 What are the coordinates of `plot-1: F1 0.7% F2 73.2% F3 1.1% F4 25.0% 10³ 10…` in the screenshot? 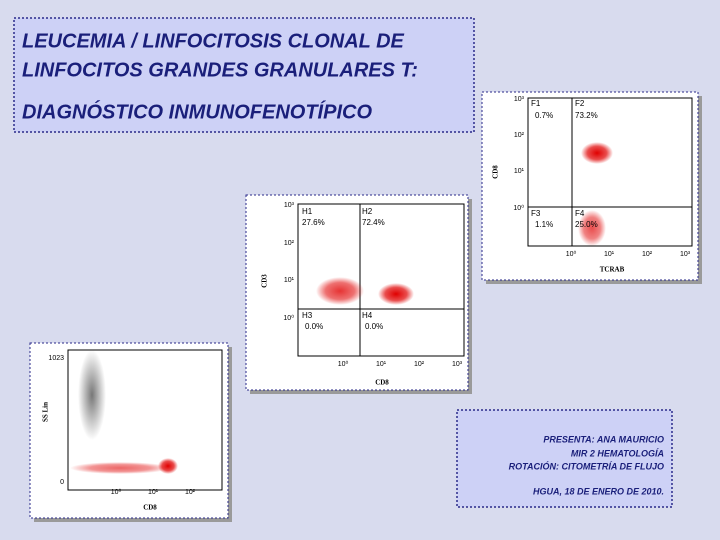 It's located at (591, 187).